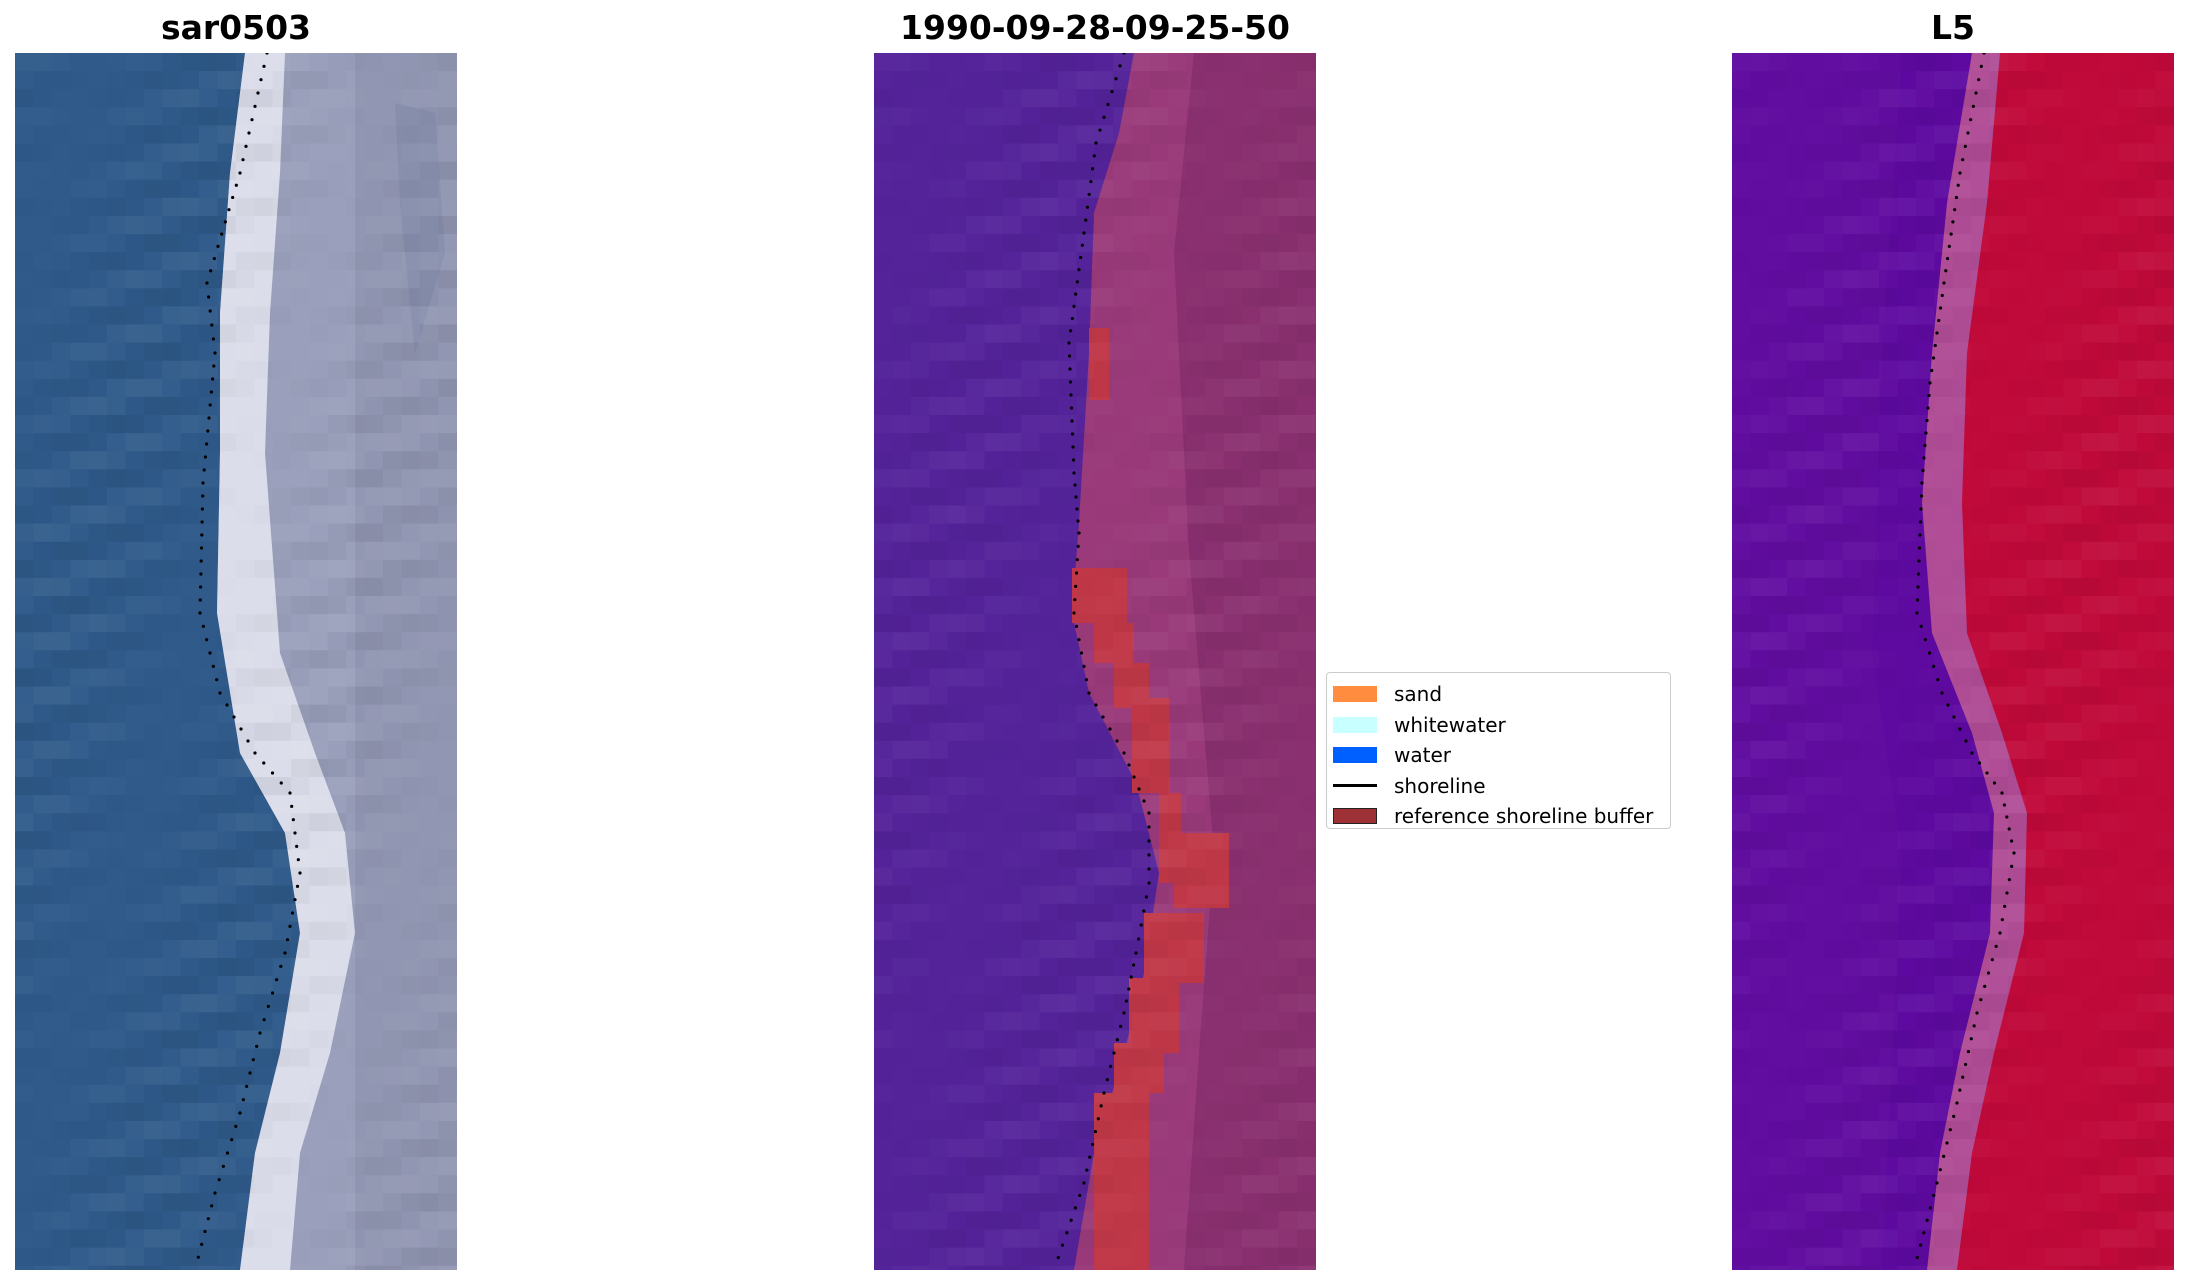  I want to click on legend-entry-sand: sand, so click(1498, 694).